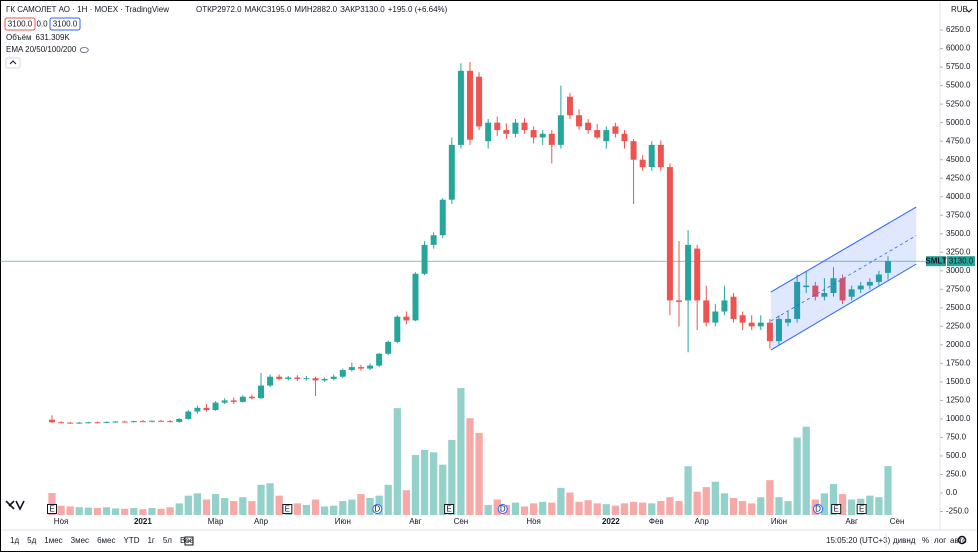  I want to click on sell-button, so click(20, 24).